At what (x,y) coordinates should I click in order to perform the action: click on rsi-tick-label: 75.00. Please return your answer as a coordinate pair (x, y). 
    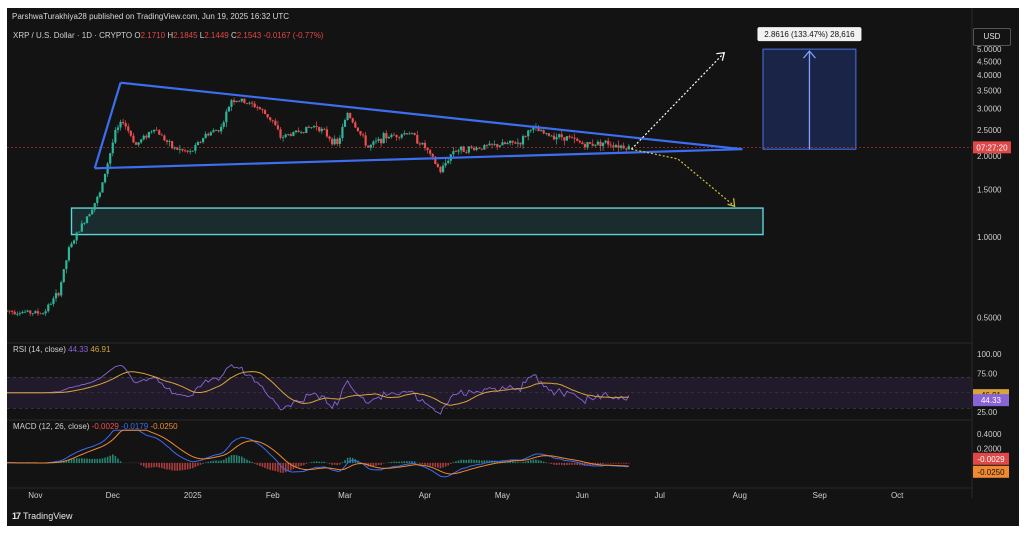
    Looking at the image, I should click on (987, 373).